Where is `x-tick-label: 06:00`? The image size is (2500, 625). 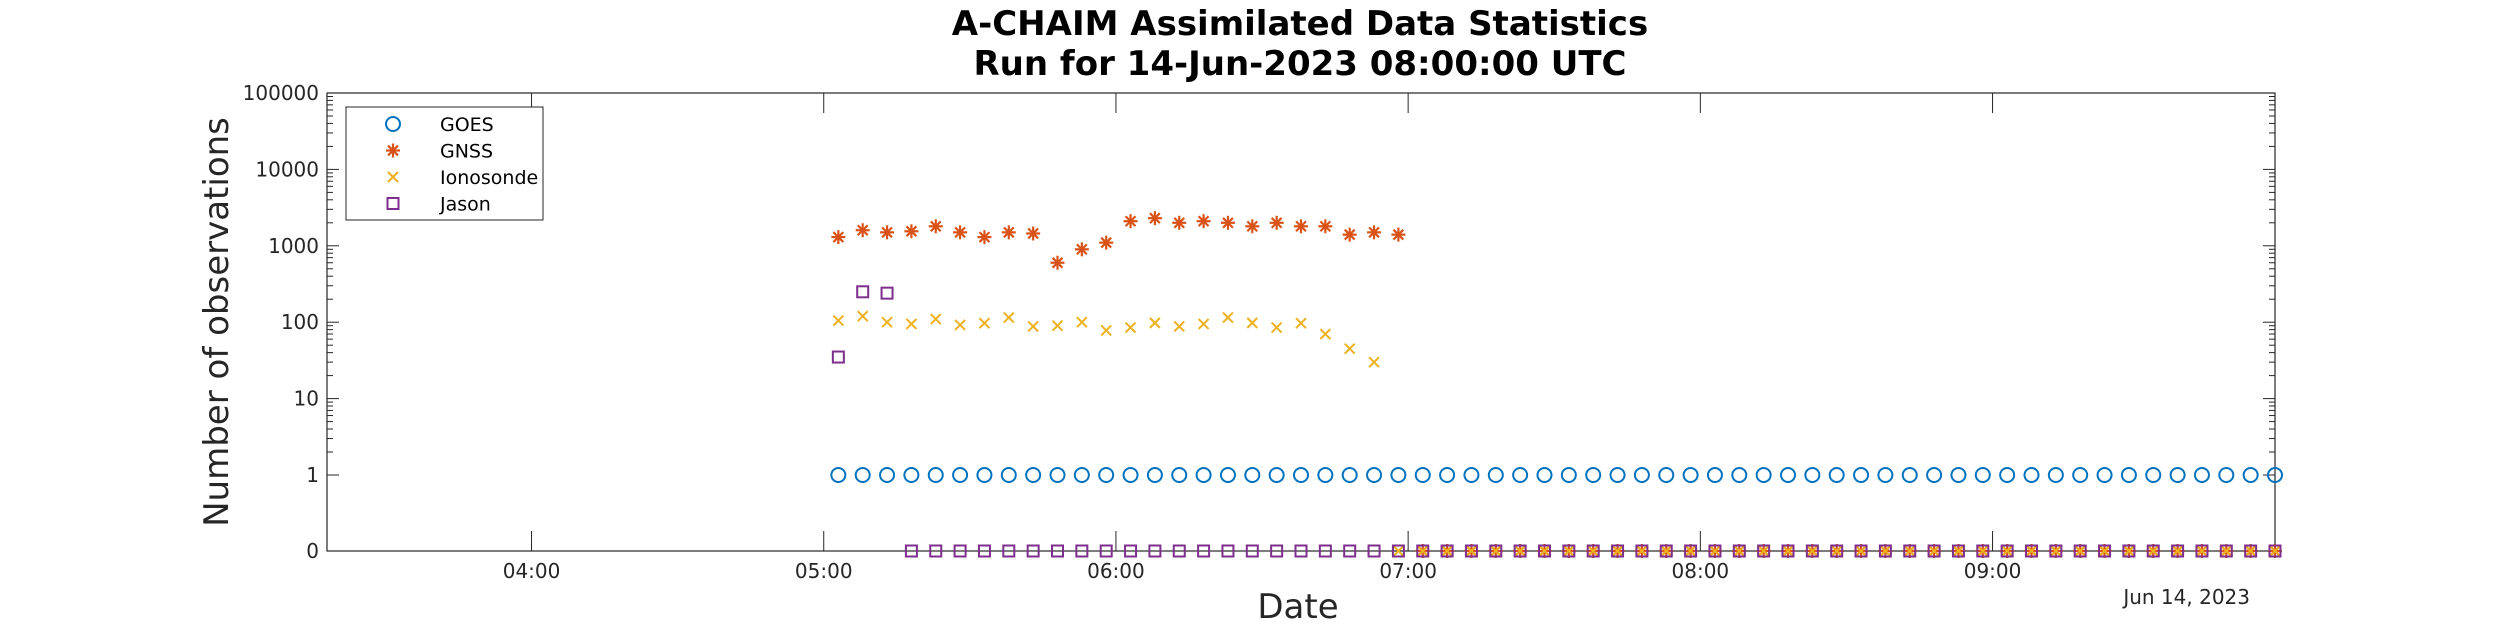 x-tick-label: 06:00 is located at coordinates (1116, 571).